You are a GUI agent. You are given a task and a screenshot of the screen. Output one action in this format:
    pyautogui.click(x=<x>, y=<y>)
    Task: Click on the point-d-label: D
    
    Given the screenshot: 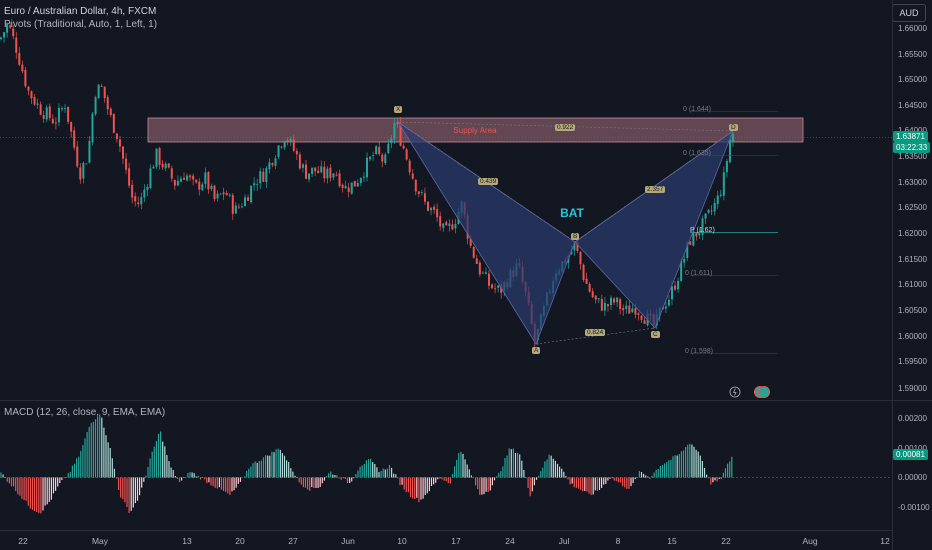 What is the action you would take?
    pyautogui.click(x=733, y=127)
    